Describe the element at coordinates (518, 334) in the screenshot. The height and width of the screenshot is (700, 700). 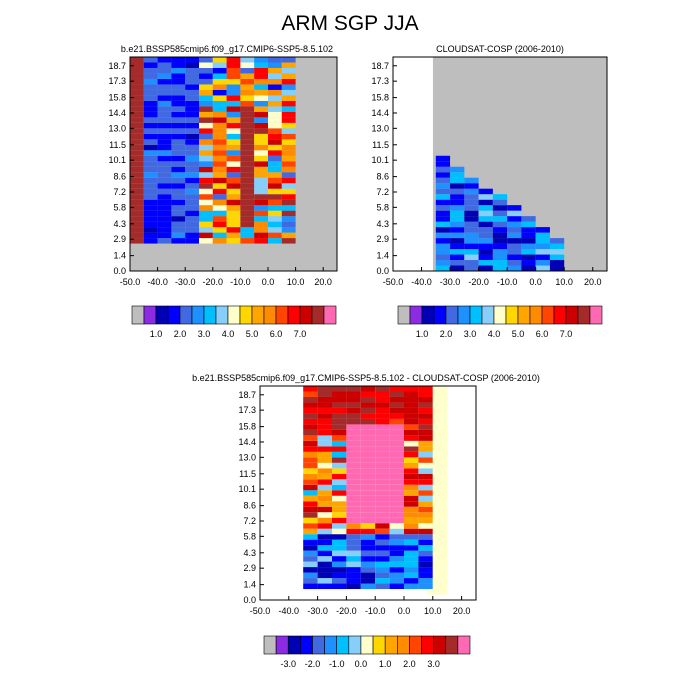
I see `cloudsat-colorbar-label: 5.0` at that location.